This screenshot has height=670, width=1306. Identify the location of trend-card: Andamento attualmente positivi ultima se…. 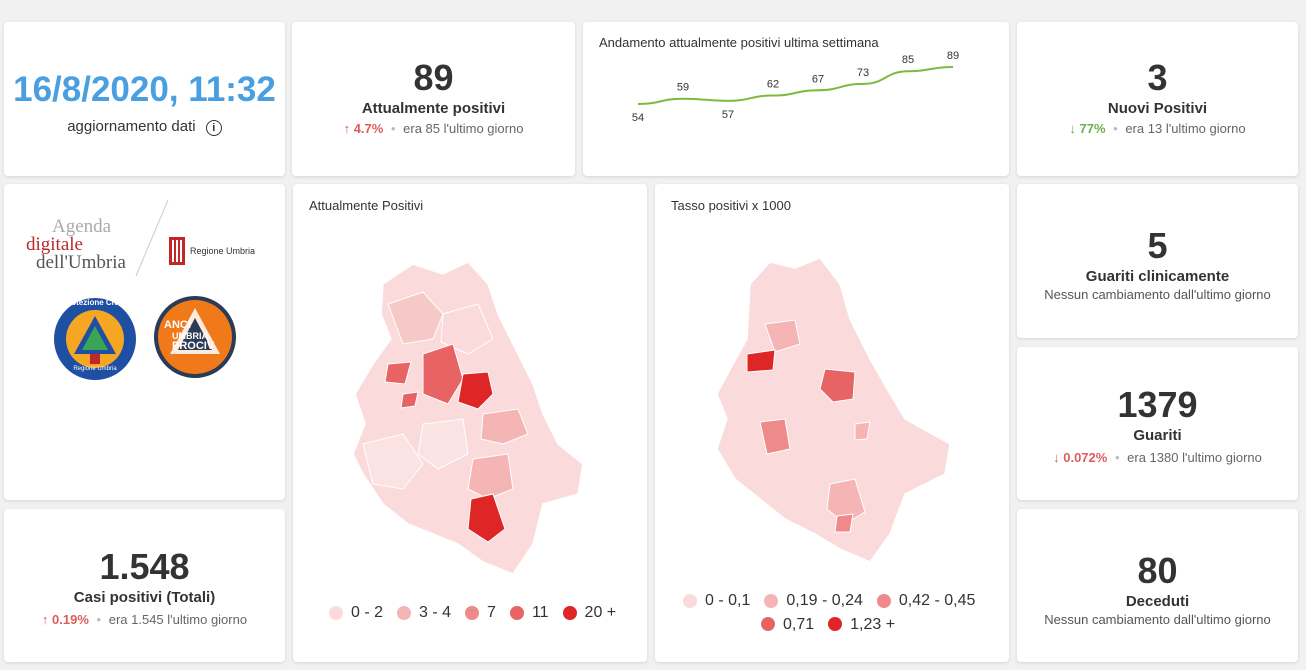
(796, 99).